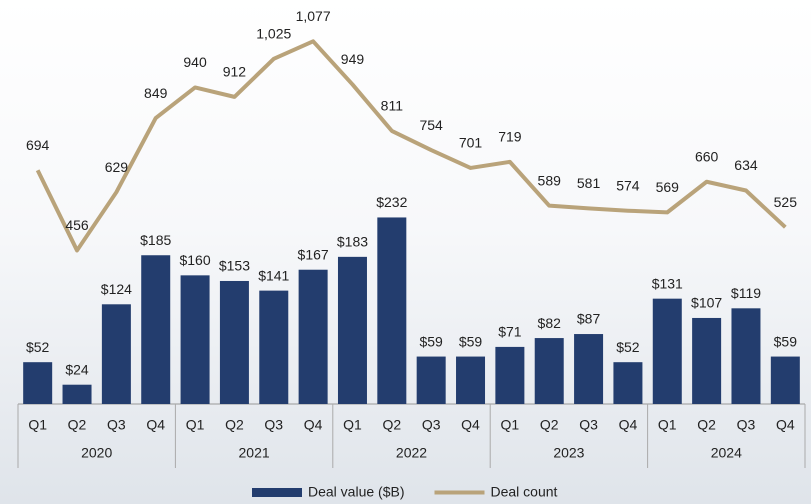  I want to click on group-label: 2020, so click(96, 453).